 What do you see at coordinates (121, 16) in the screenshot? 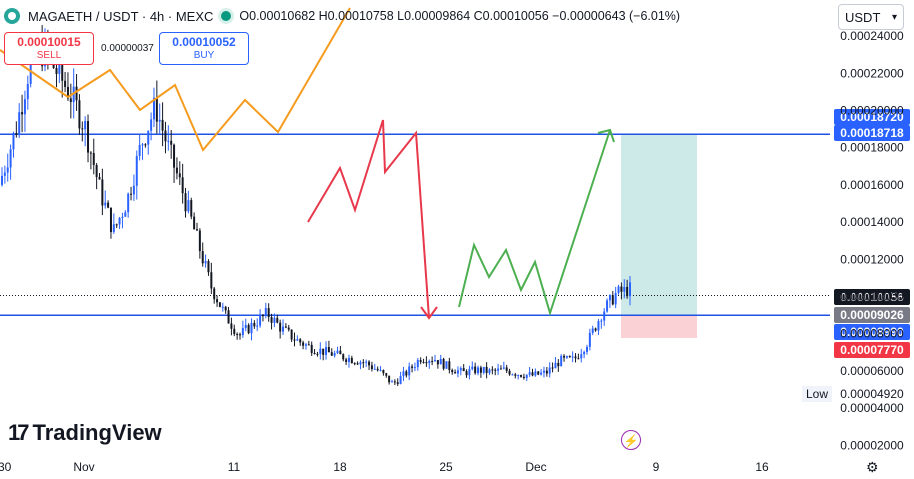
I see `symbol-title: MAGAETH / USDT · 4h · MEXC` at bounding box center [121, 16].